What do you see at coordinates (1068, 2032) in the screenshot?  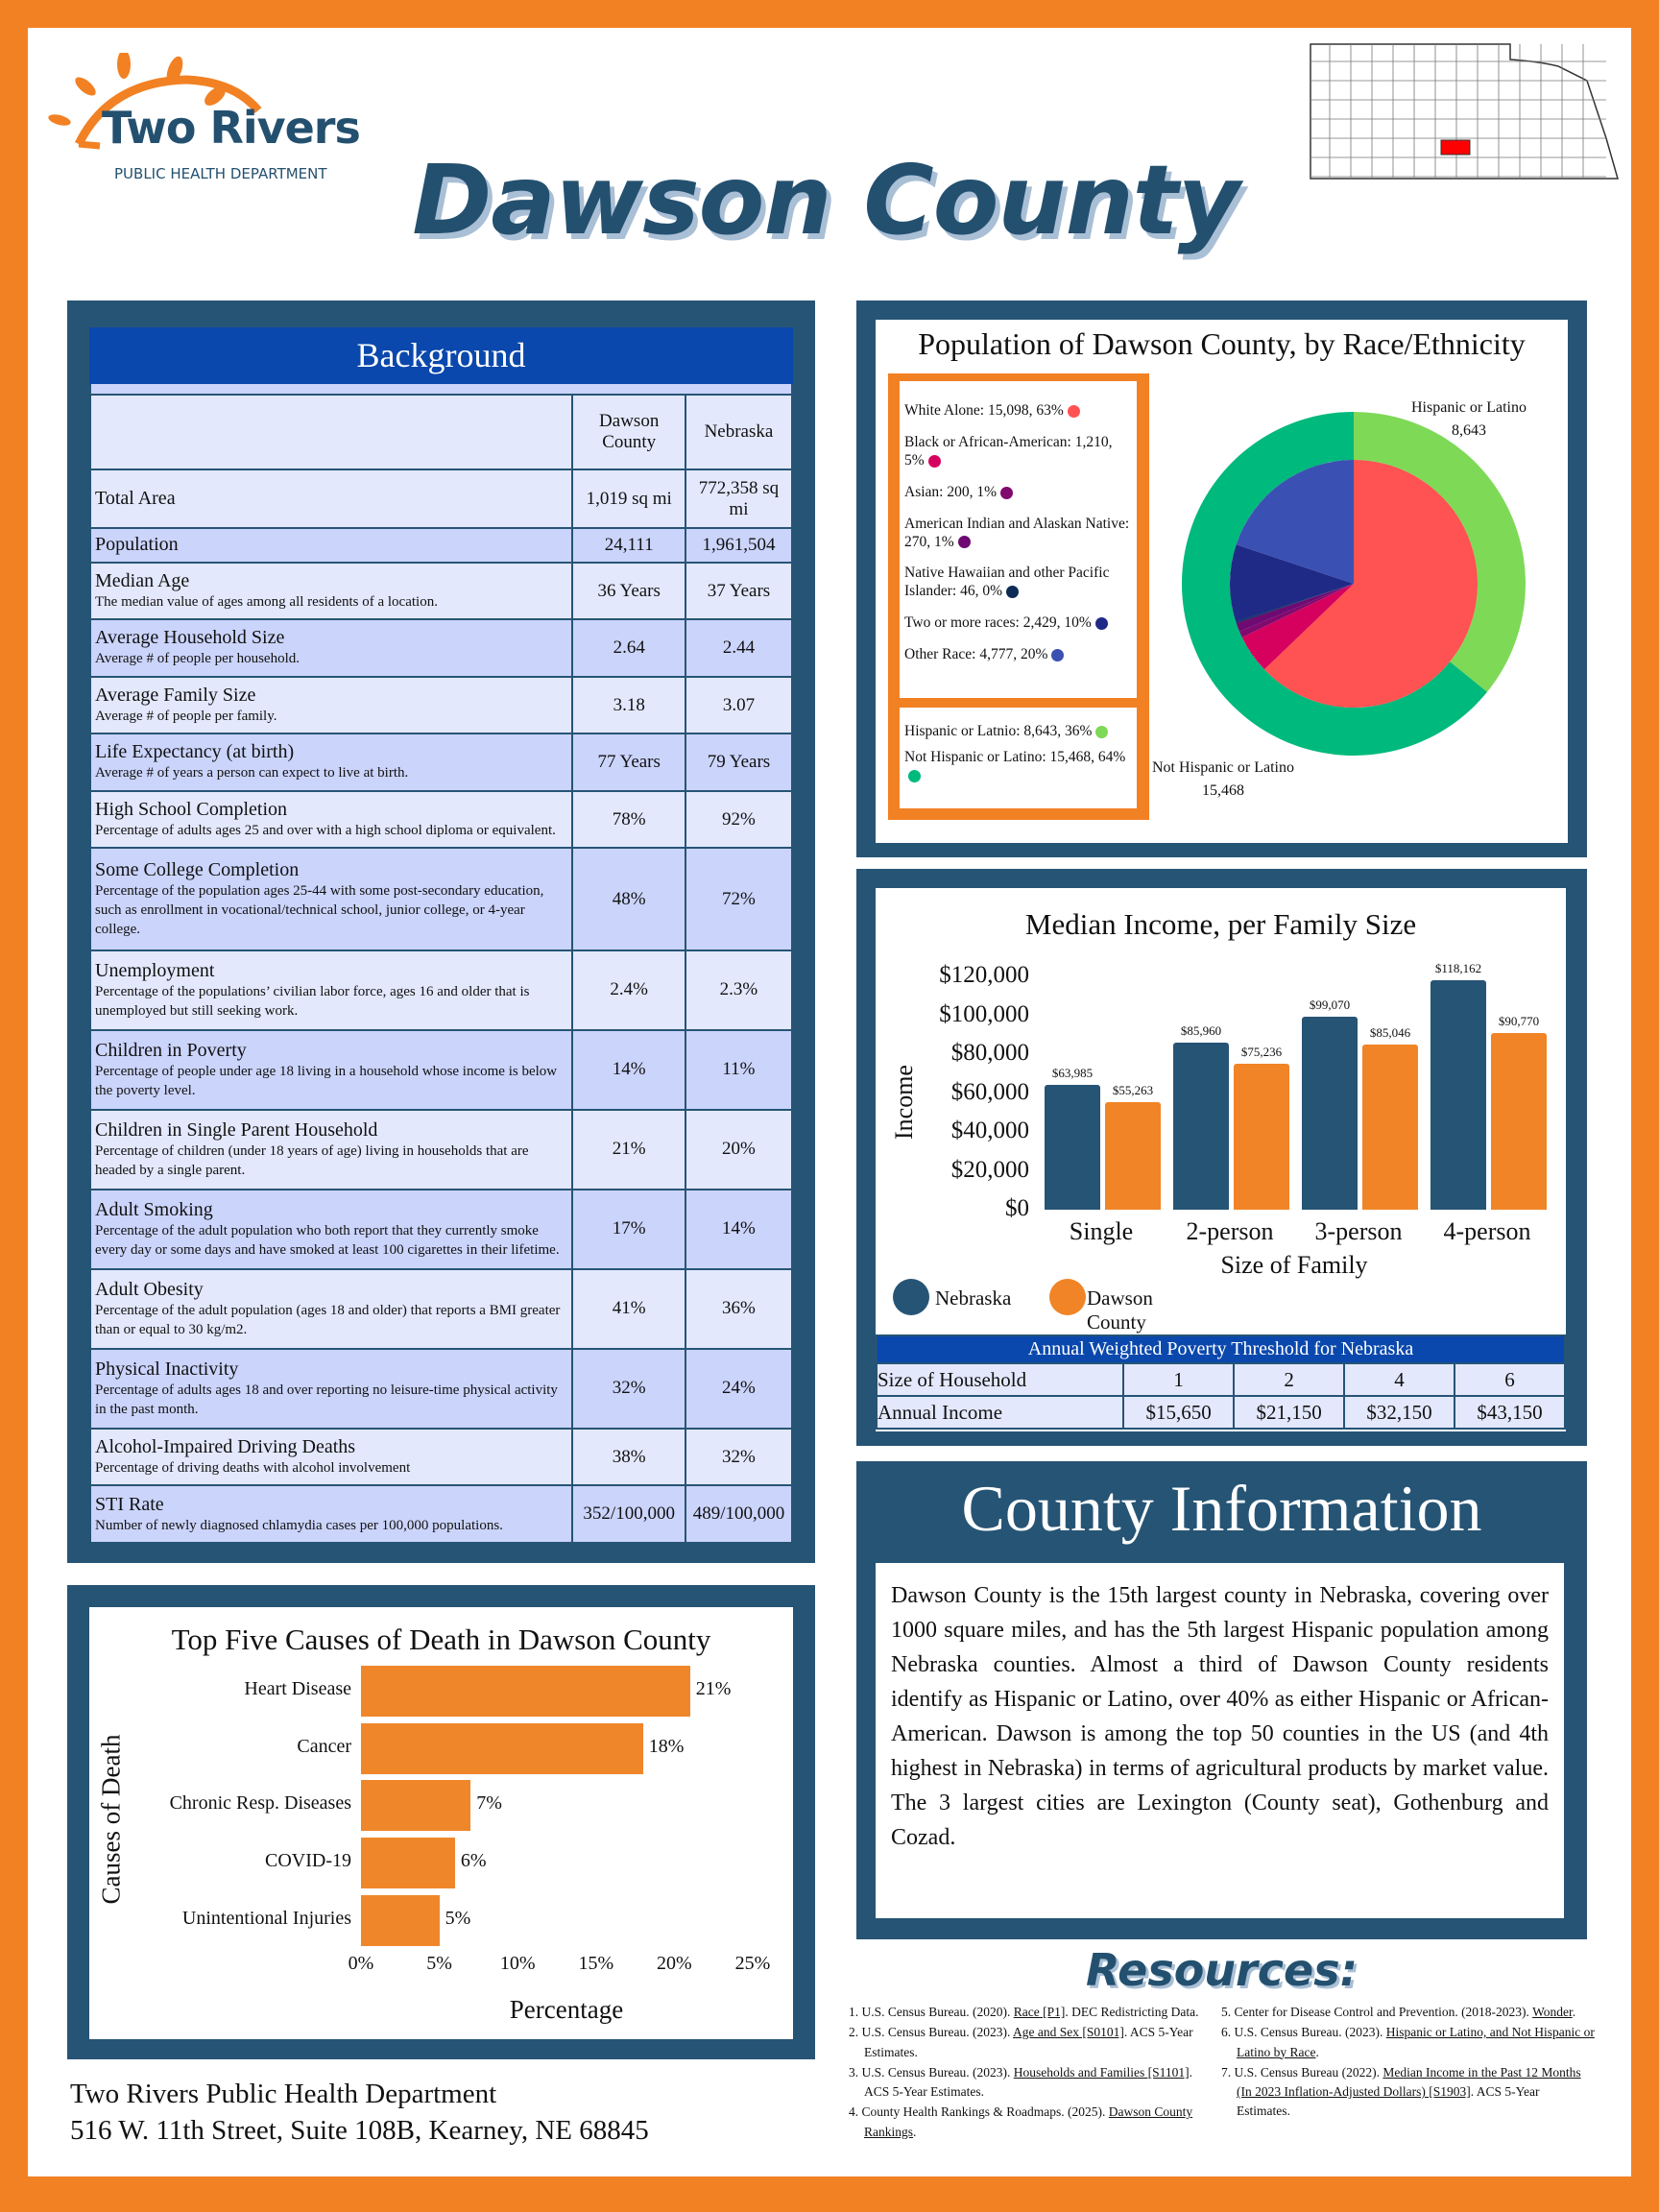 I see `resource-link: Age and Sex [S0101]` at bounding box center [1068, 2032].